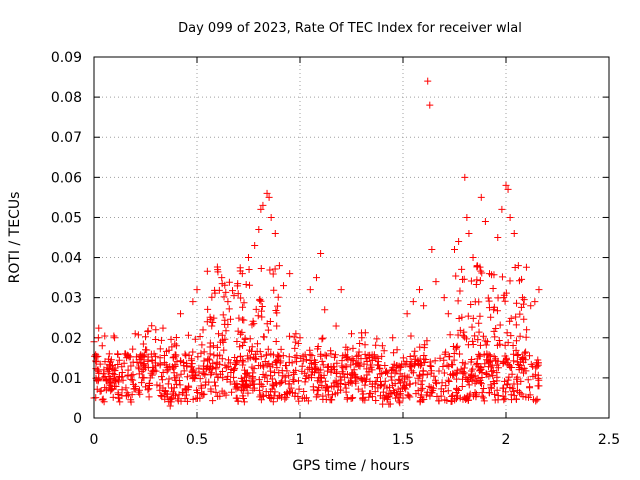 The image size is (640, 480). Describe the element at coordinates (15, 238) in the screenshot. I see `y-axis-label: ROTI / TECUs` at that location.